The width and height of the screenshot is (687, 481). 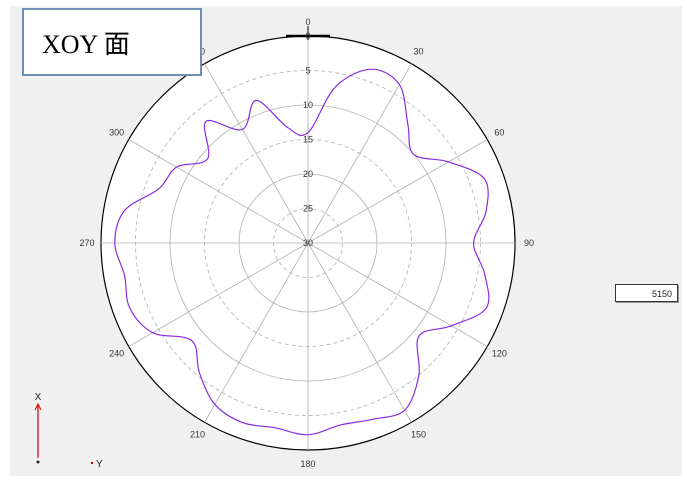 I want to click on chart-title: XOY 面, so click(x=112, y=42).